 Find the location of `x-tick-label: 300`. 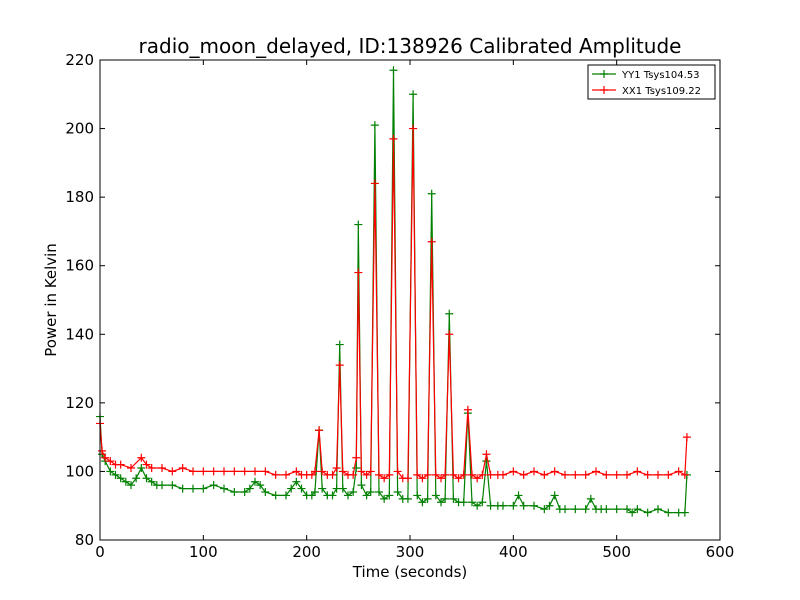

x-tick-label: 300 is located at coordinates (410, 552).